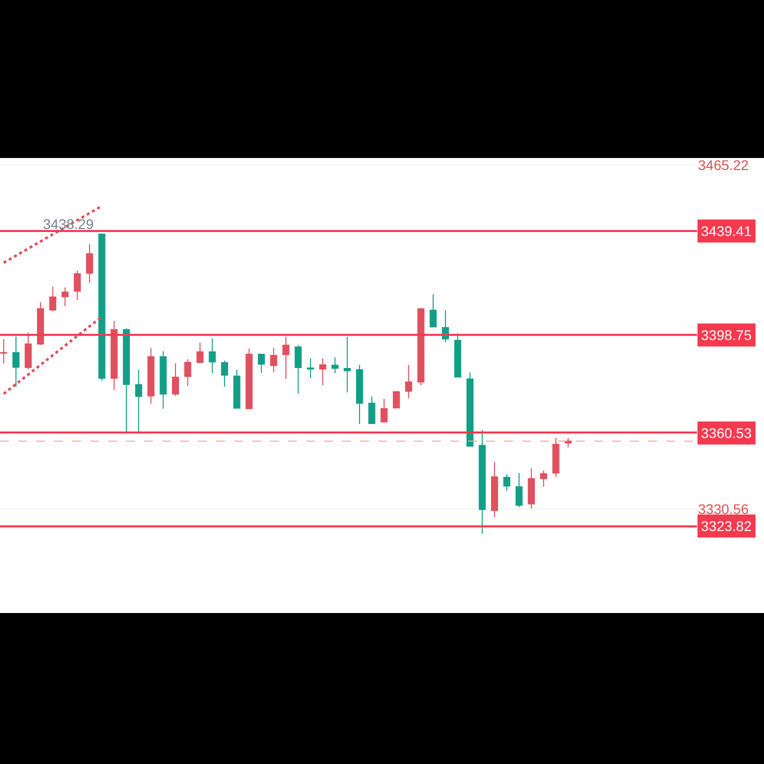  What do you see at coordinates (726, 335) in the screenshot?
I see `ref-line-label: 3398.75` at bounding box center [726, 335].